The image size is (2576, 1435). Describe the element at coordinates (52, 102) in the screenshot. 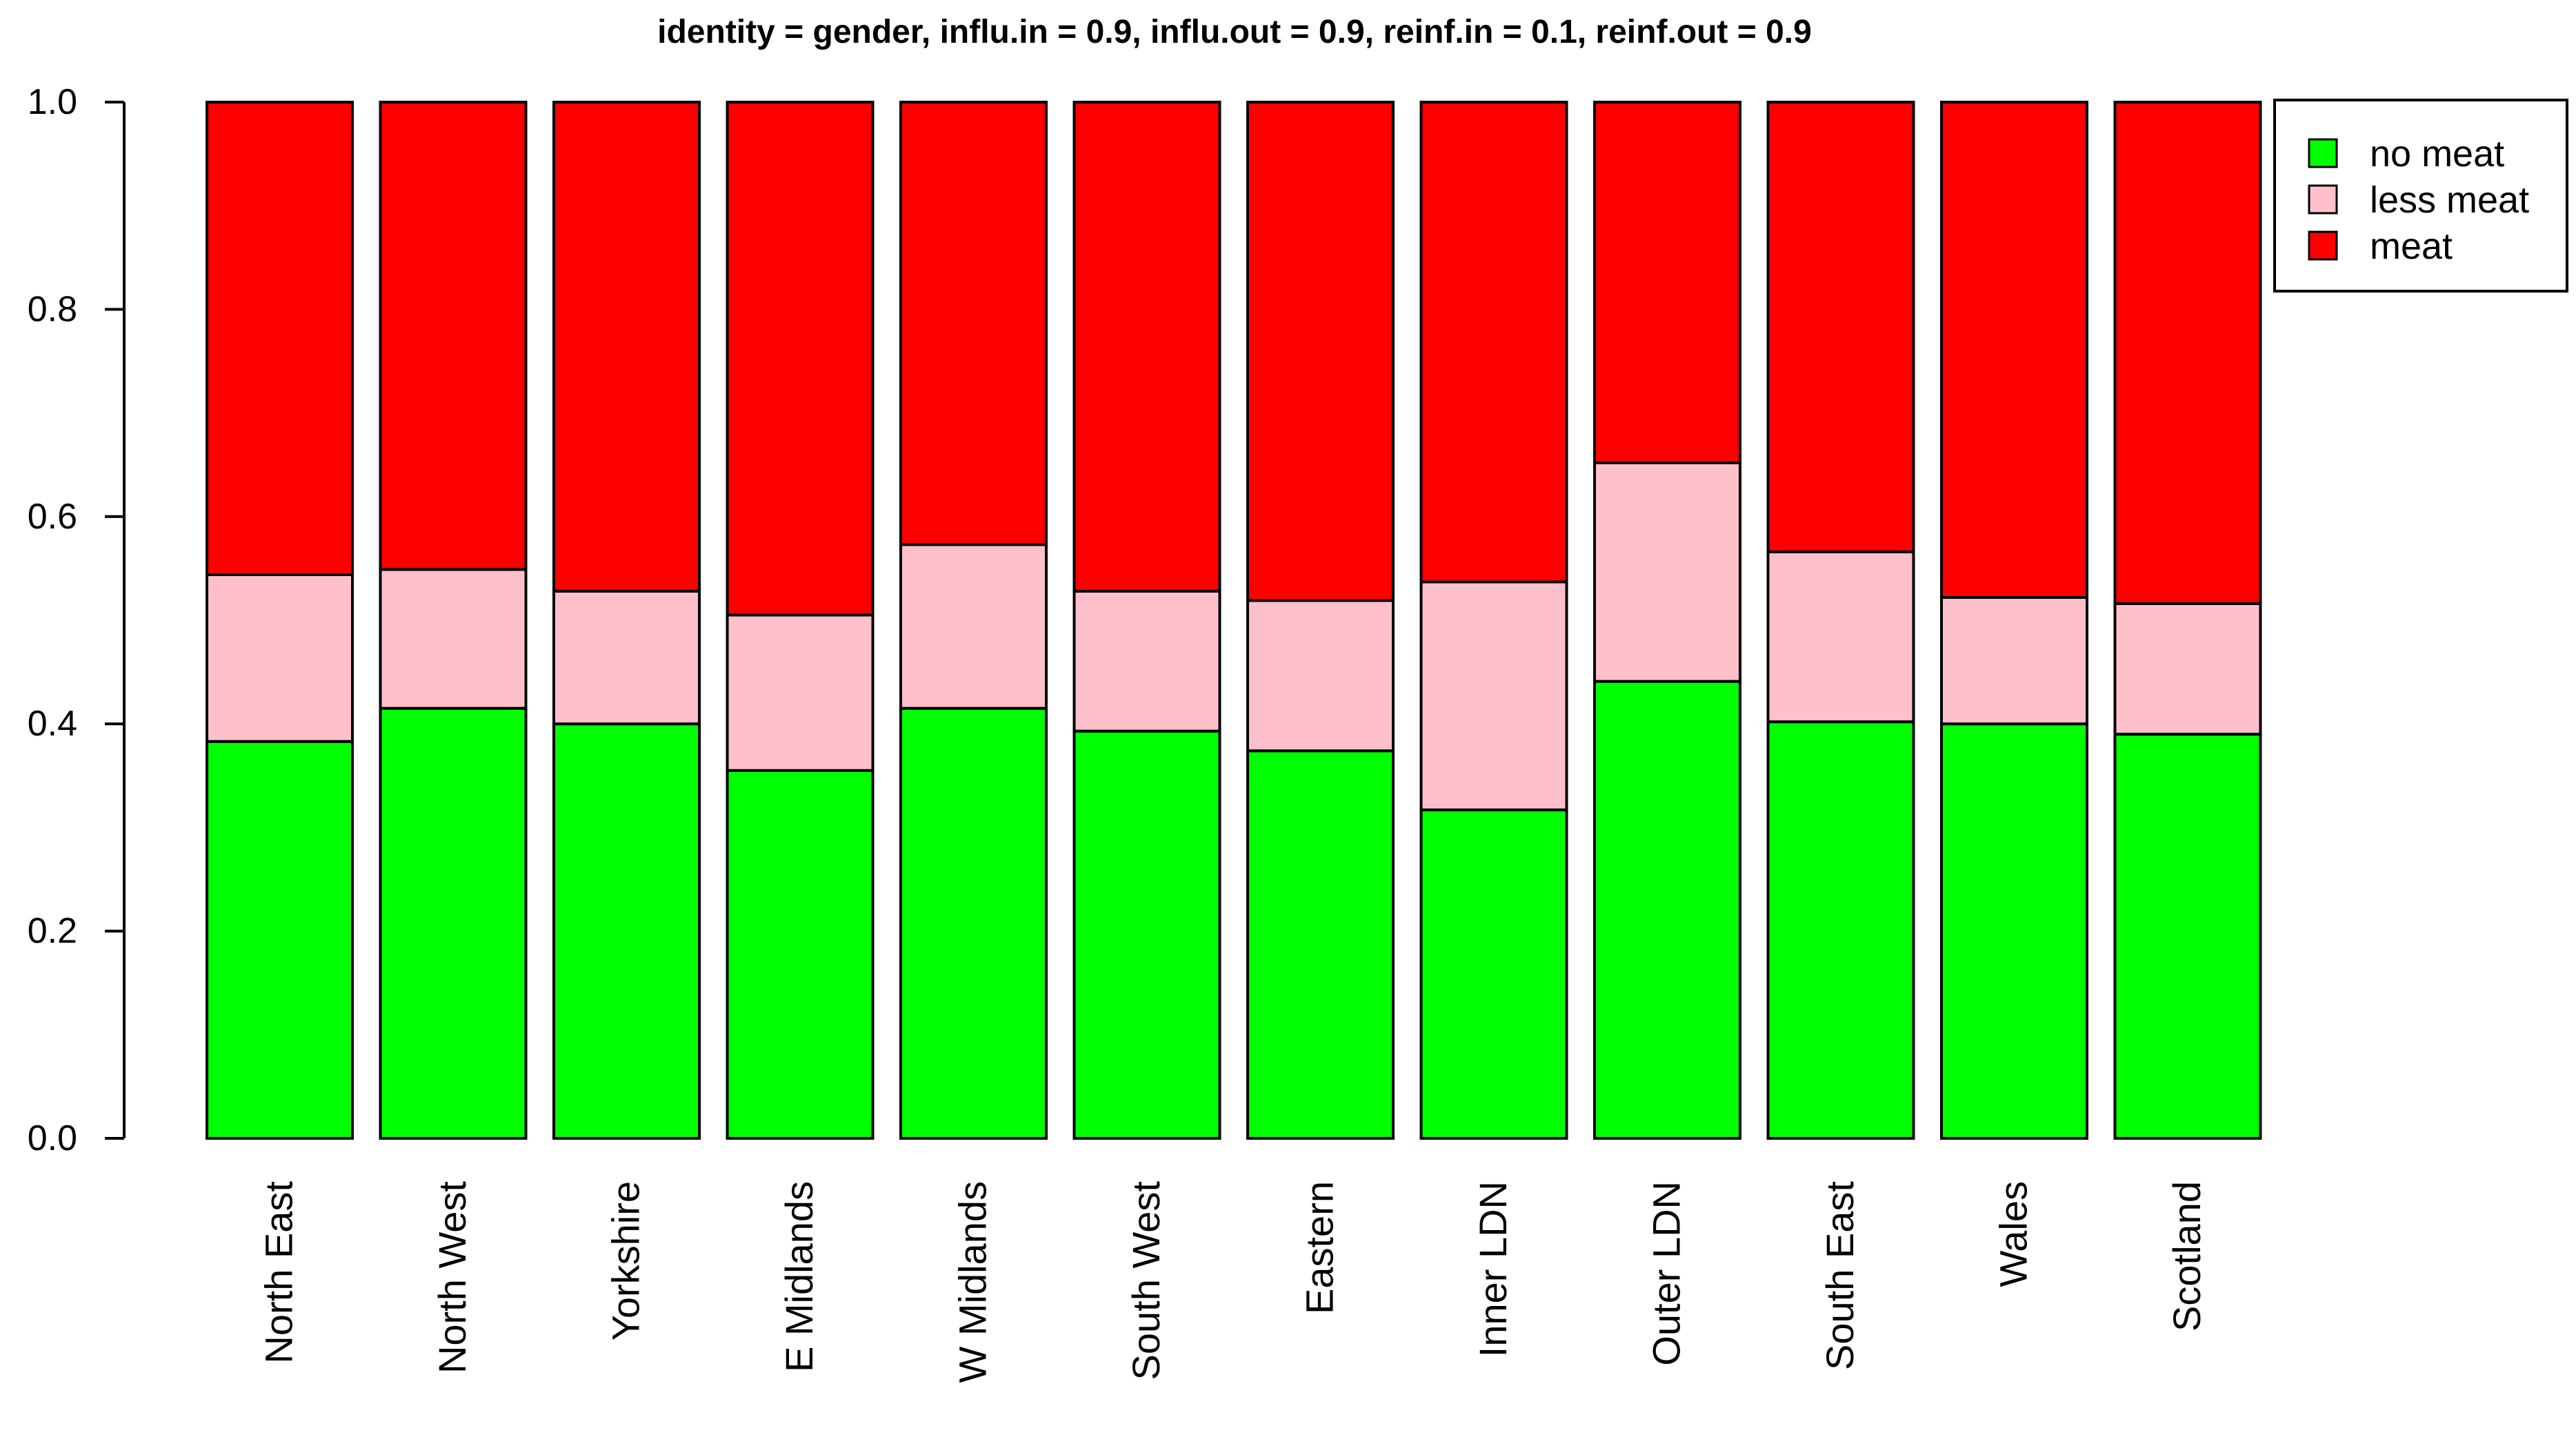

I see `y-tick-label: 1.0` at that location.